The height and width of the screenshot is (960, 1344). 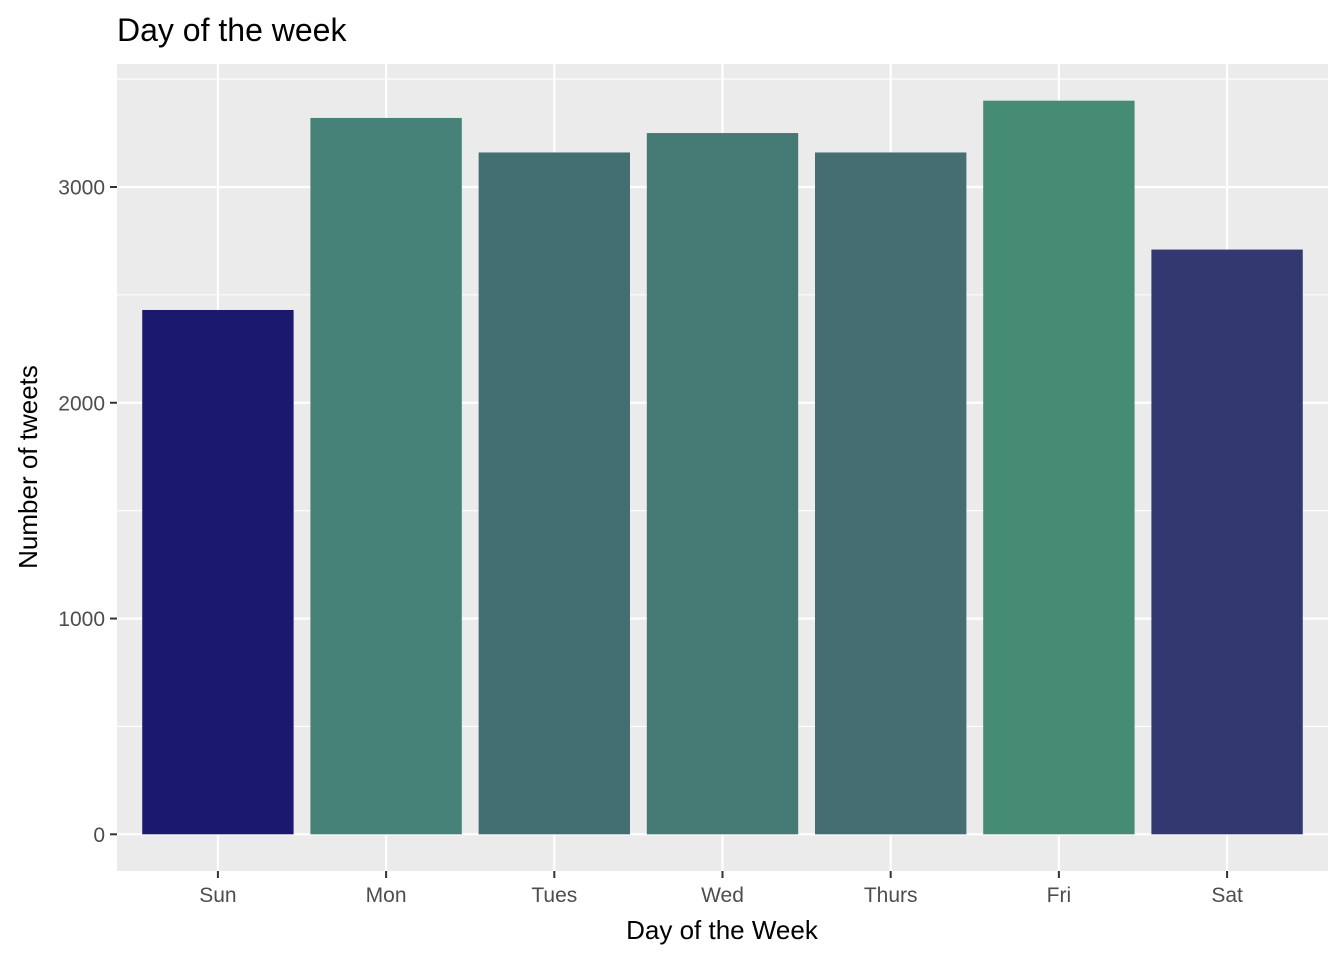 What do you see at coordinates (386, 895) in the screenshot?
I see `x-tick-label: Mon` at bounding box center [386, 895].